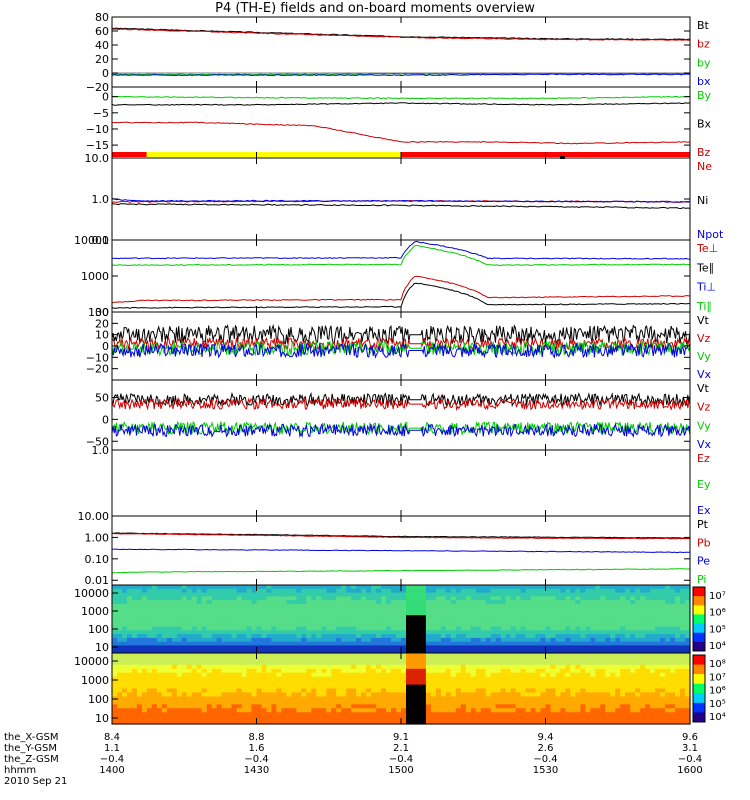 Image resolution: width=750 pixels, height=800 pixels. I want to click on series-line-bz, so click(401, 34).